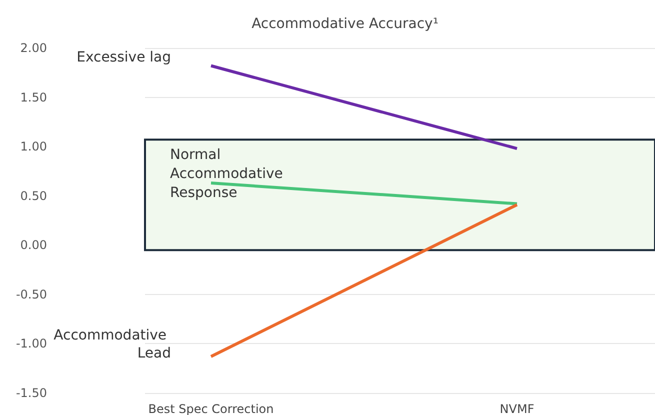  What do you see at coordinates (229, 174) in the screenshot?
I see `band-label: Normal Accommodative Response` at bounding box center [229, 174].